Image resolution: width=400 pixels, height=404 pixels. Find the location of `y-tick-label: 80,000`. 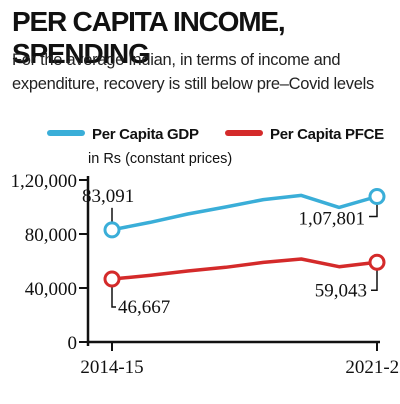

y-tick-label: 80,000 is located at coordinates (51, 235).